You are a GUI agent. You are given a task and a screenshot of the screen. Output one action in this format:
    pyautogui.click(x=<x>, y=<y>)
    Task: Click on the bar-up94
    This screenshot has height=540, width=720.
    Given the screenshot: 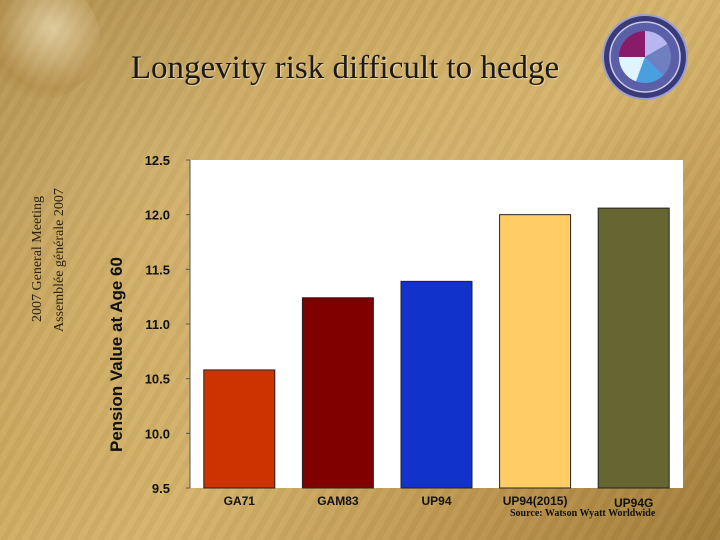 What is the action you would take?
    pyautogui.click(x=436, y=384)
    